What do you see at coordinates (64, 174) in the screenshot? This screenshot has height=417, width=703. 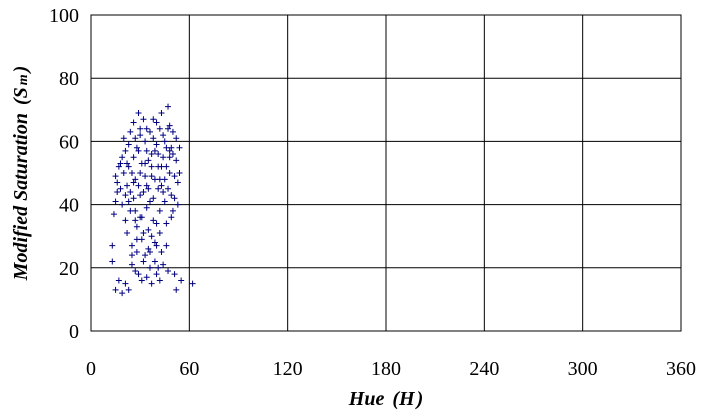 I see `y-tick-labels: 0 20 40 60 80 100` at bounding box center [64, 174].